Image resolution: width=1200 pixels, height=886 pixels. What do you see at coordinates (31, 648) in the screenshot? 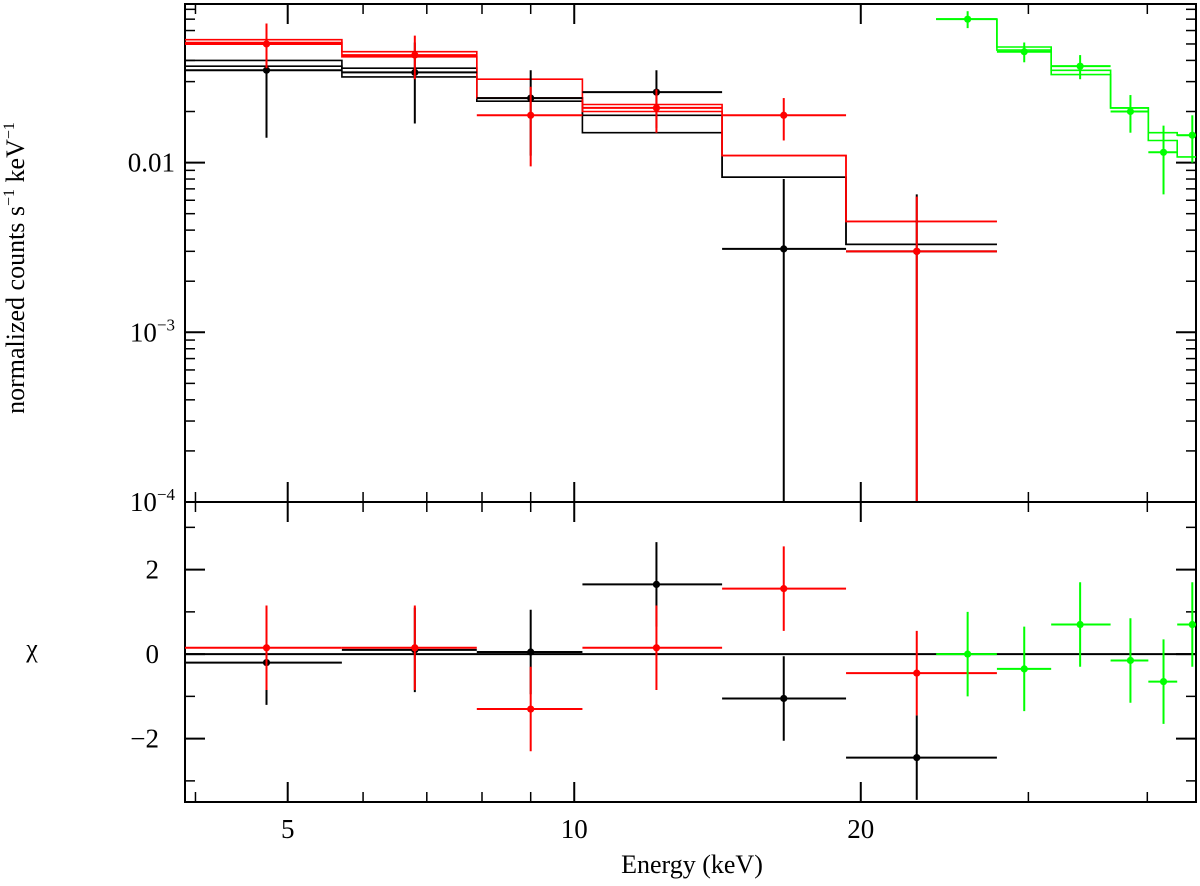
I see `residual-axis-title: χ` at bounding box center [31, 648].